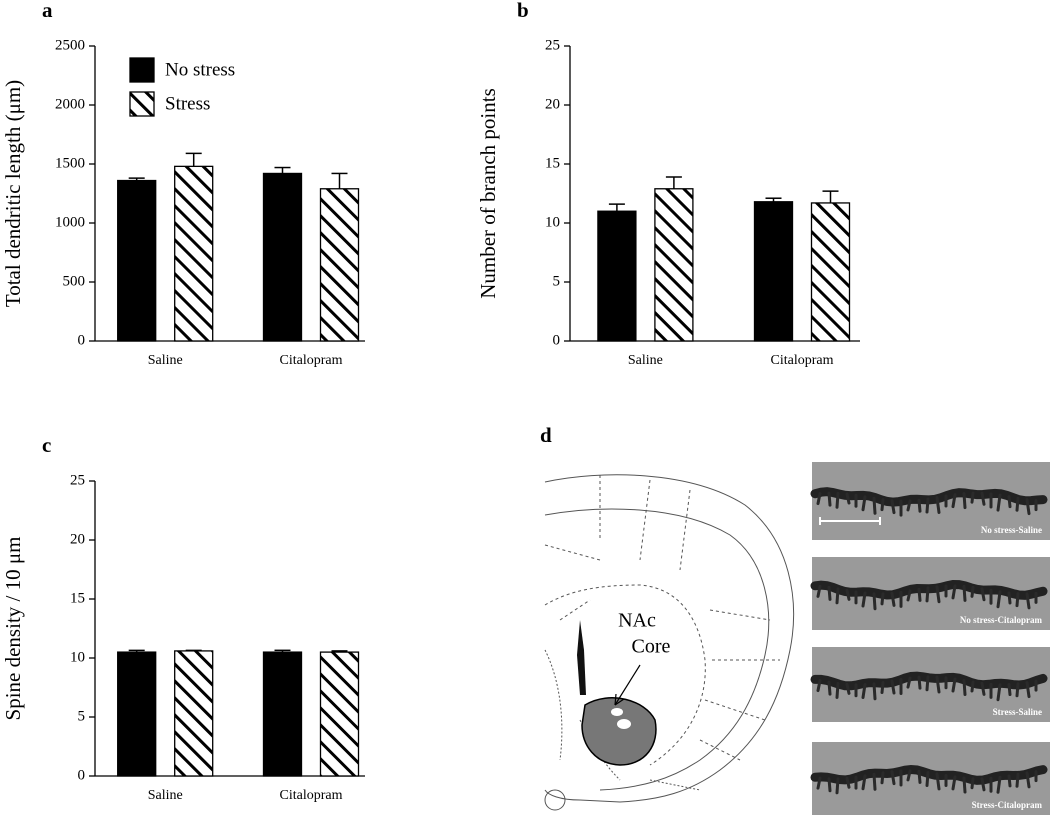 Image resolution: width=1050 pixels, height=825 pixels. I want to click on y-tick-label: 2000, so click(70, 104).